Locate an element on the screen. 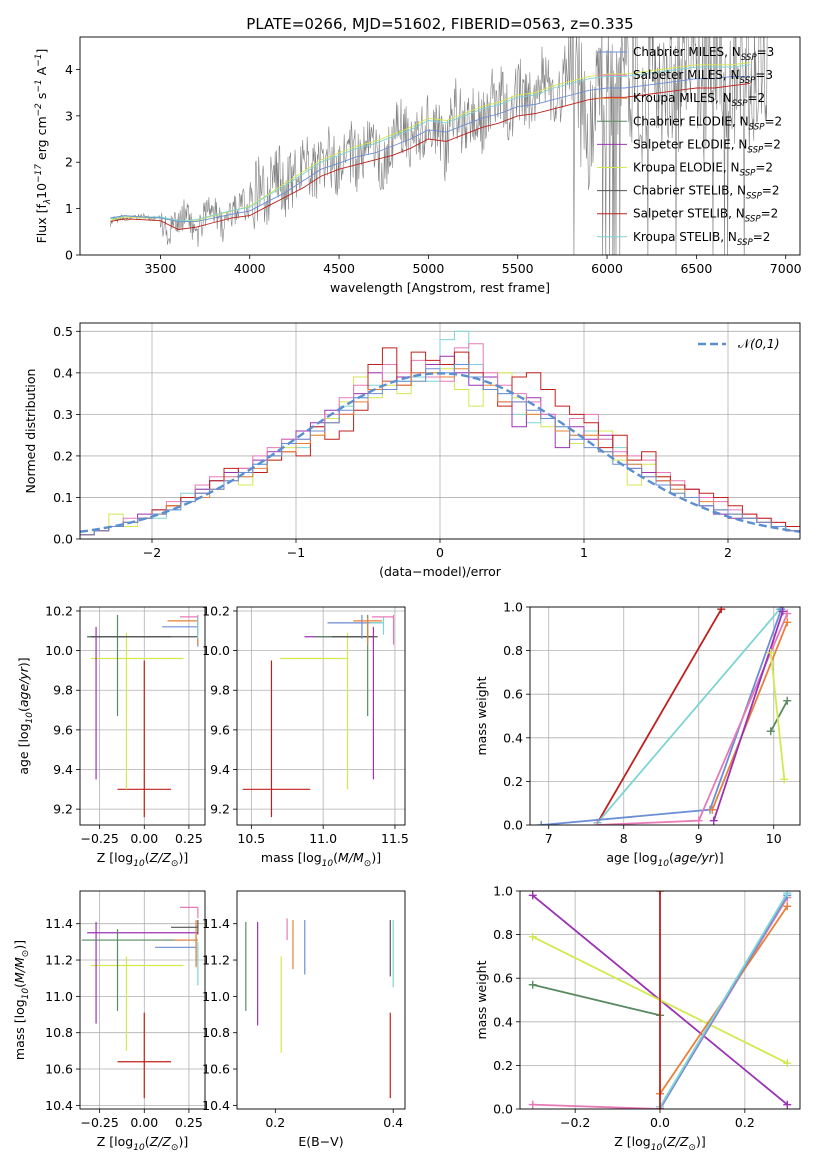 This screenshot has height=1174, width=819. weight_vs_Z-xtick-label: 0.2 is located at coordinates (745, 1122).